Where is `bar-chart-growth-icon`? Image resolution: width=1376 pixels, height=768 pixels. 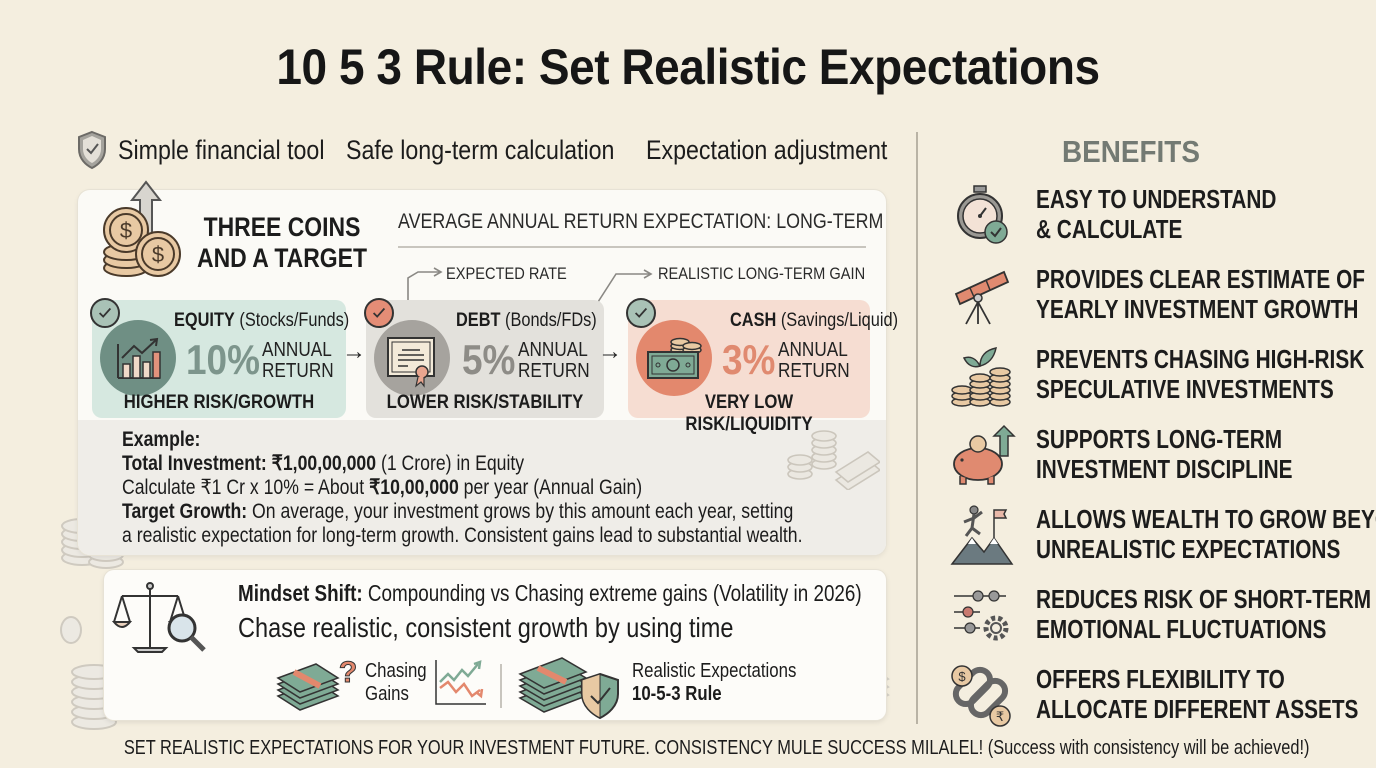
bar-chart-growth-icon is located at coordinates (139, 358).